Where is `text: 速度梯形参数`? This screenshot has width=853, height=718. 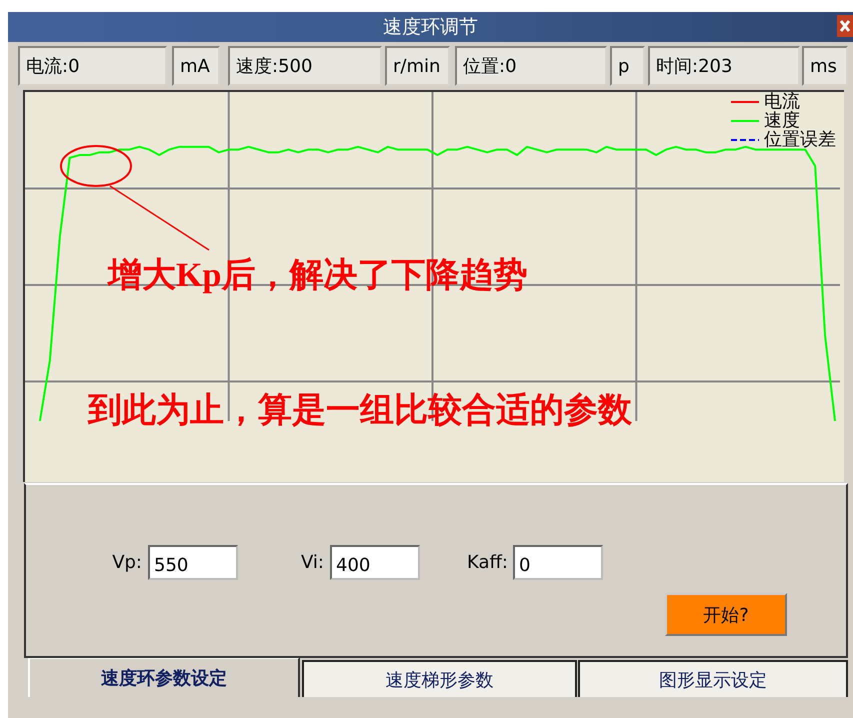 text: 速度梯形参数 is located at coordinates (439, 678).